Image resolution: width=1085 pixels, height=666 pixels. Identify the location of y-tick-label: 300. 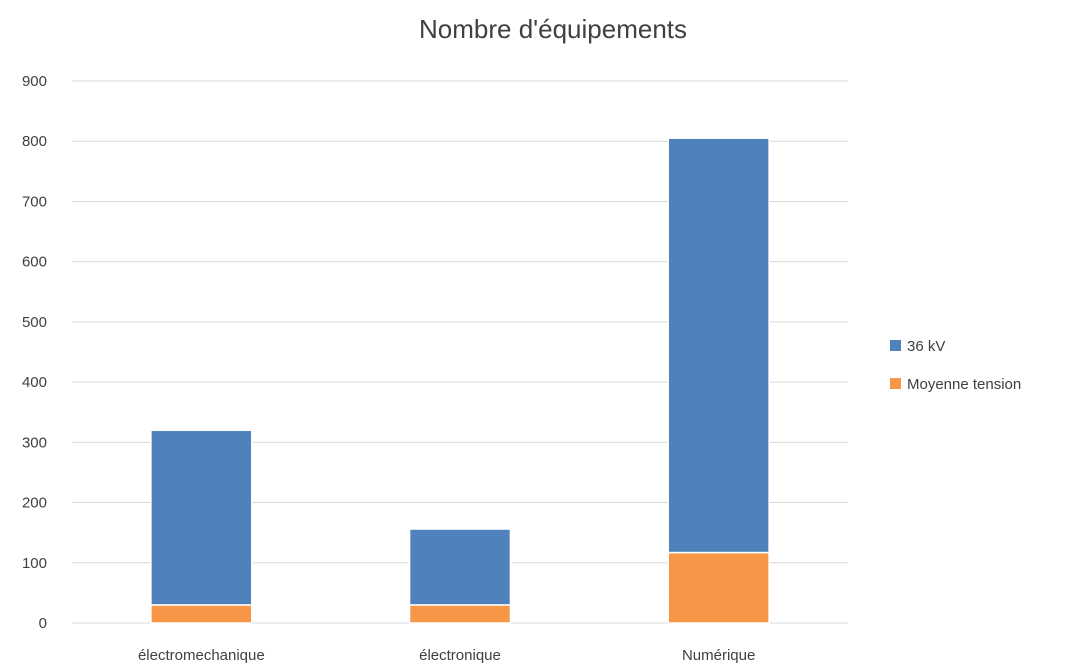
(34, 442).